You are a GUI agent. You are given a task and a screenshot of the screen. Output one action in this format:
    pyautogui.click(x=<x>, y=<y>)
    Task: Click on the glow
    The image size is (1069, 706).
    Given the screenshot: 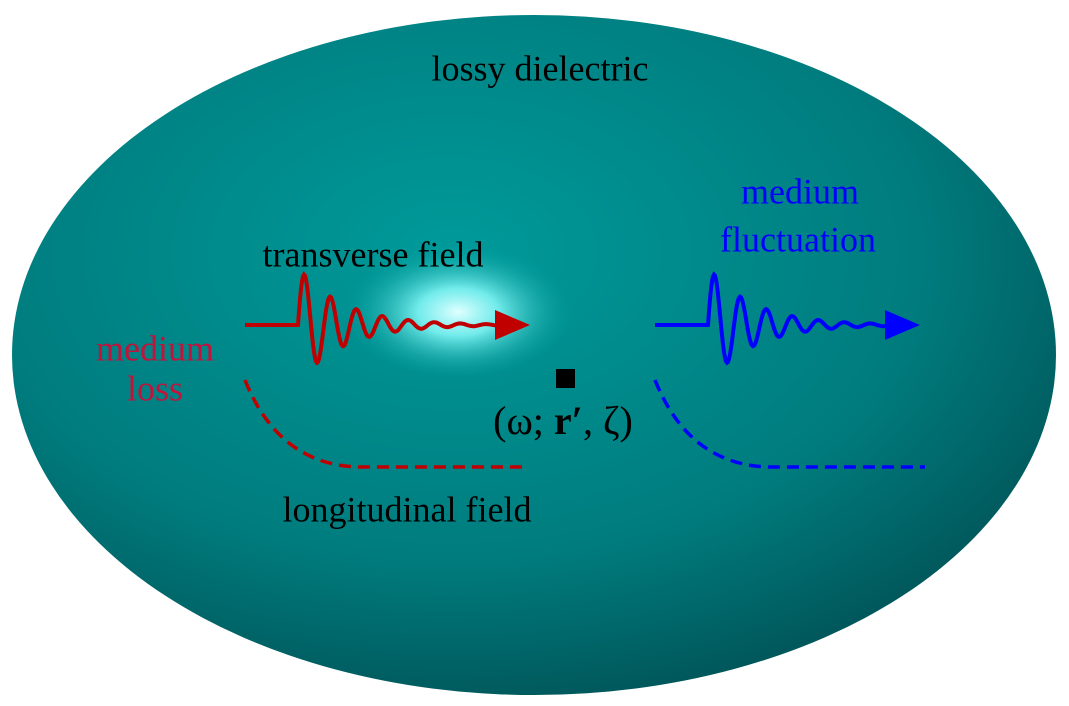 What is the action you would take?
    pyautogui.click(x=458, y=312)
    